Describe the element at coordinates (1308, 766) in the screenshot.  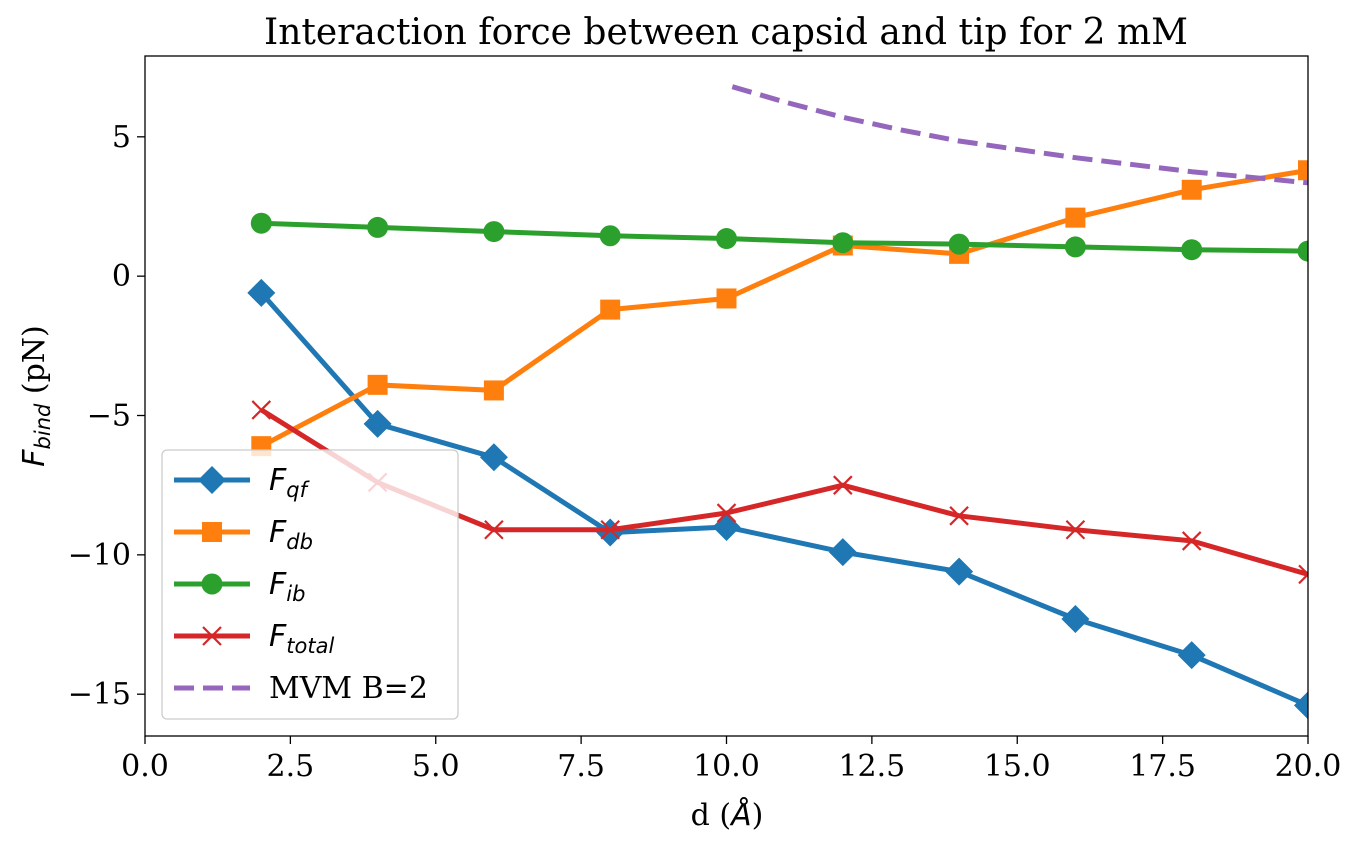
I see `x-tick-label: 20.0` at that location.